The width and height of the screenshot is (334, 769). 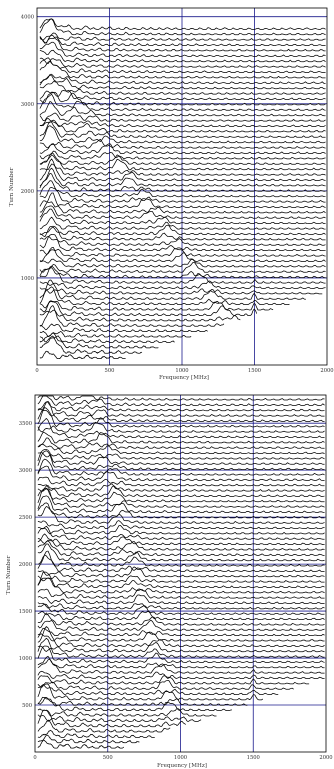 I want to click on bottom-x-tick-label: 500, so click(x=108, y=758).